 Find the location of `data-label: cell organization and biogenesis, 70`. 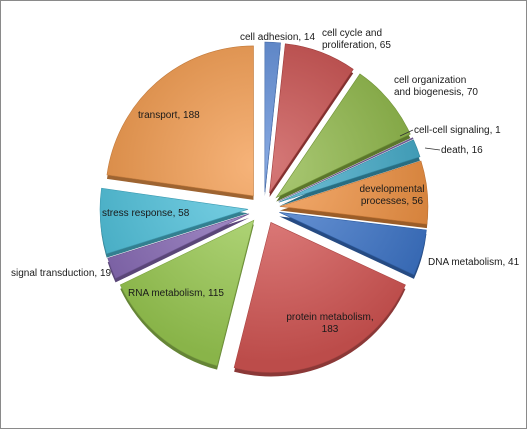

data-label: cell organization and biogenesis, 70 is located at coordinates (436, 86).